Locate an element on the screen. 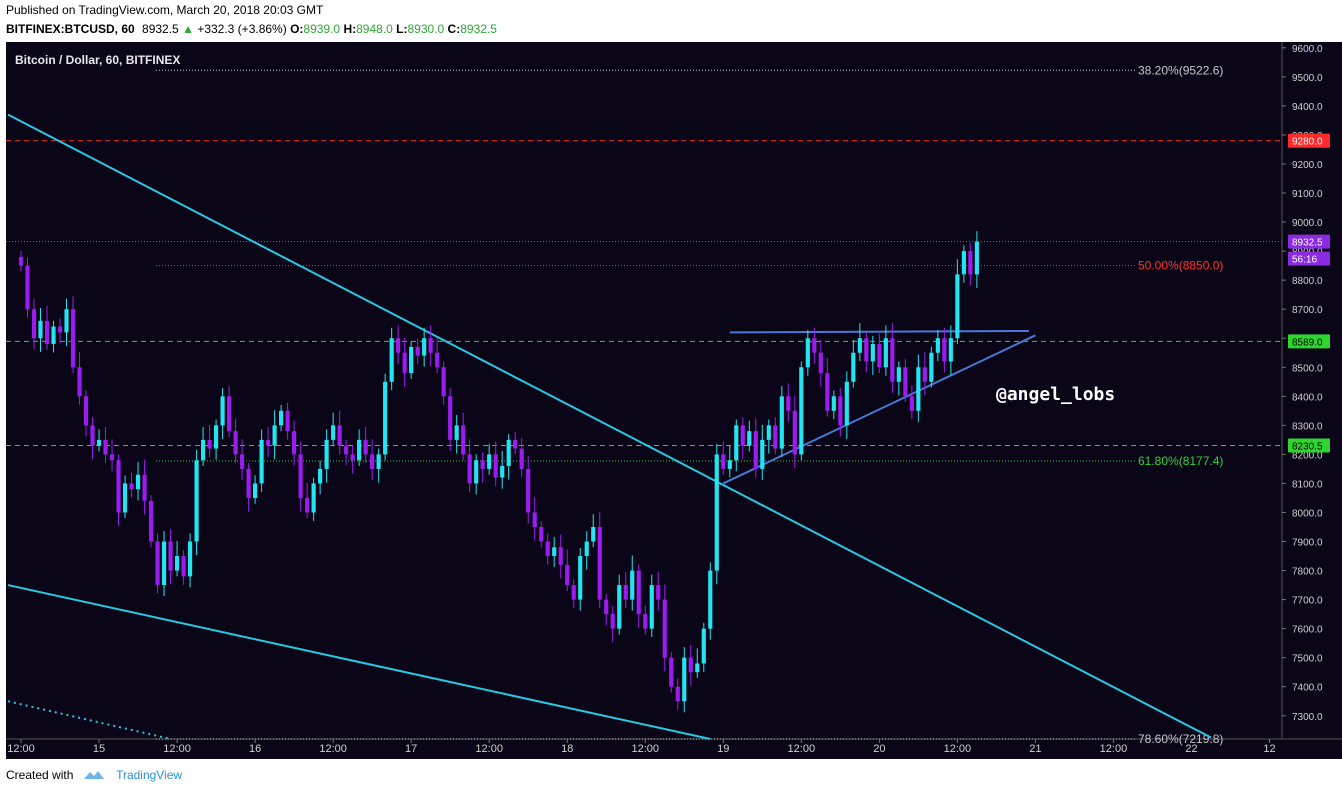 The height and width of the screenshot is (793, 1342). x-tick-label: 15 is located at coordinates (99, 749).